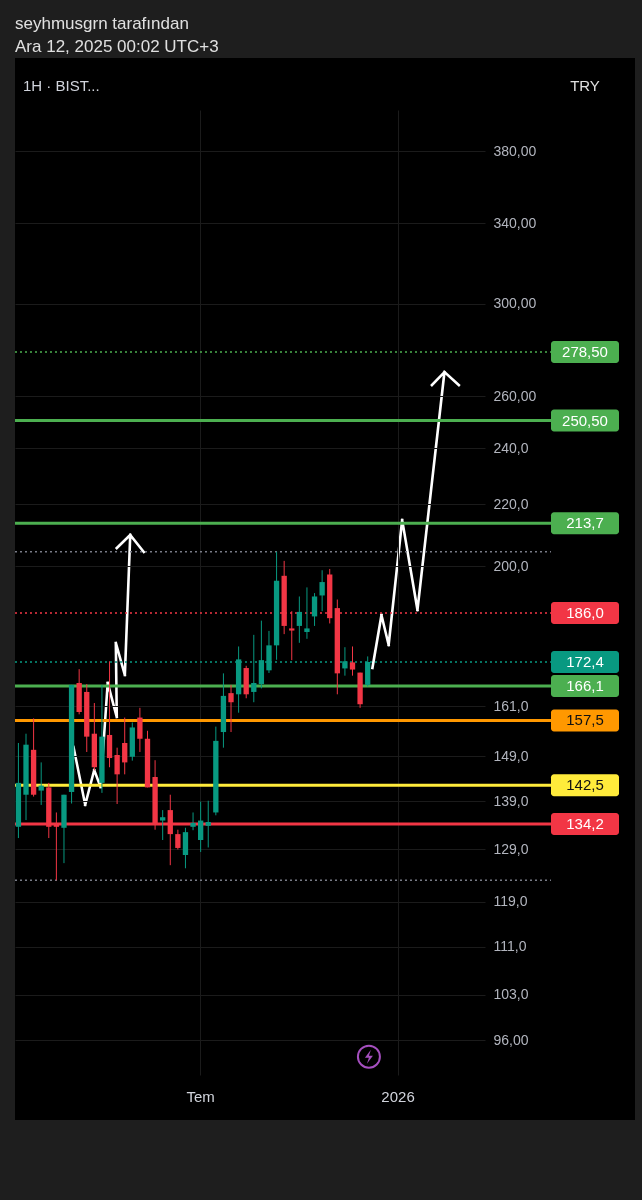  Describe the element at coordinates (585, 662) in the screenshot. I see `ref-line-label: 172,4` at that location.